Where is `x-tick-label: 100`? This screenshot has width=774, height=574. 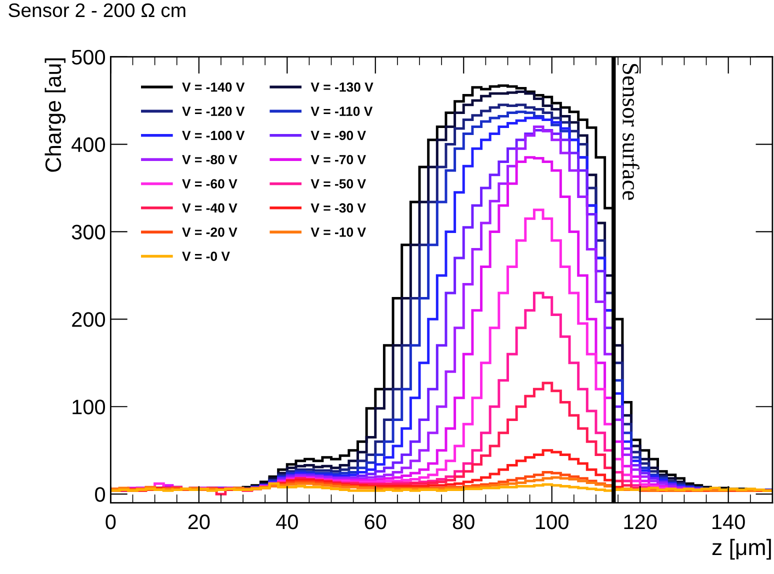 x-tick-label: 100 is located at coordinates (552, 522).